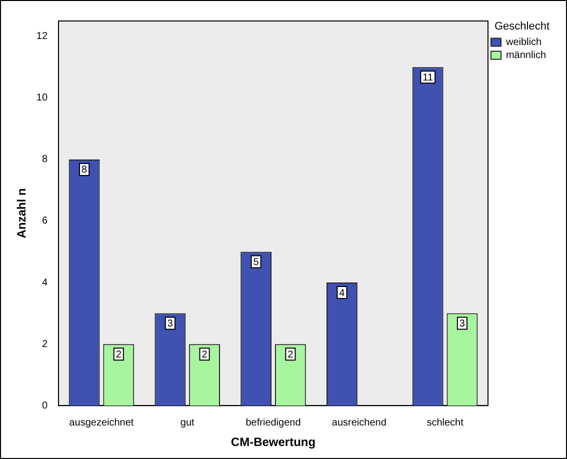  What do you see at coordinates (45, 282) in the screenshot?
I see `y-tick-label: 4` at bounding box center [45, 282].